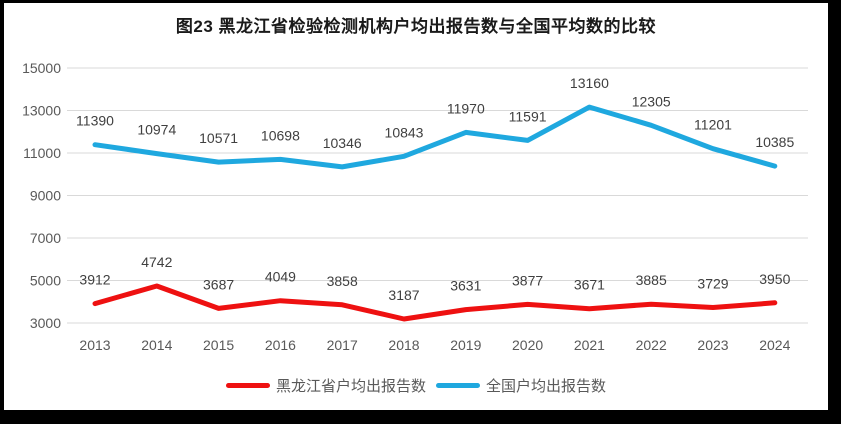  Describe the element at coordinates (280, 135) in the screenshot. I see `data-label: 10698` at that location.